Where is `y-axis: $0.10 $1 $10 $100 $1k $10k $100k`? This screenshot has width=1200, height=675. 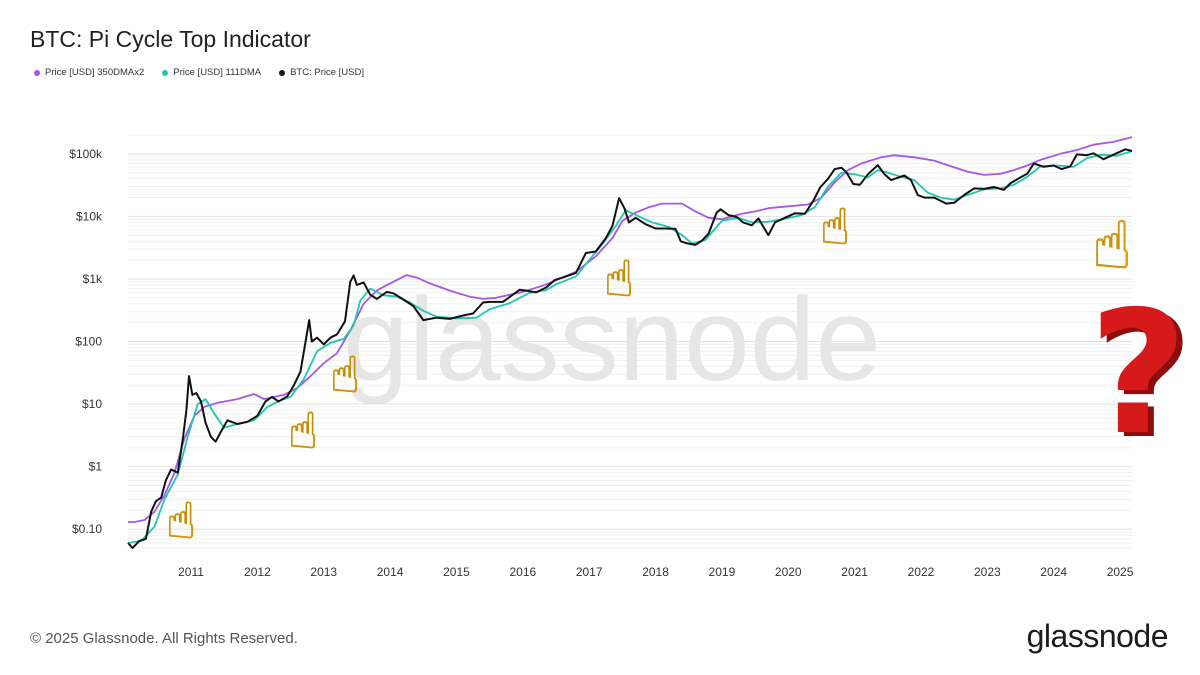
y-axis: $0.10 $1 $10 $100 $1k $10k $100k is located at coordinates (86, 341).